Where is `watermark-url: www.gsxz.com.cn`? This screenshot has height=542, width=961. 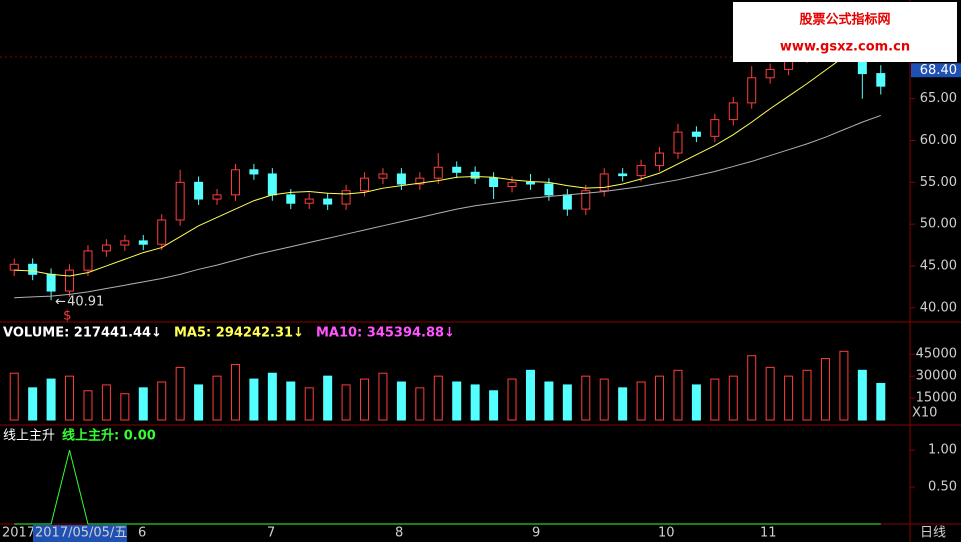
watermark-url: www.gsxz.com.cn is located at coordinates (845, 47).